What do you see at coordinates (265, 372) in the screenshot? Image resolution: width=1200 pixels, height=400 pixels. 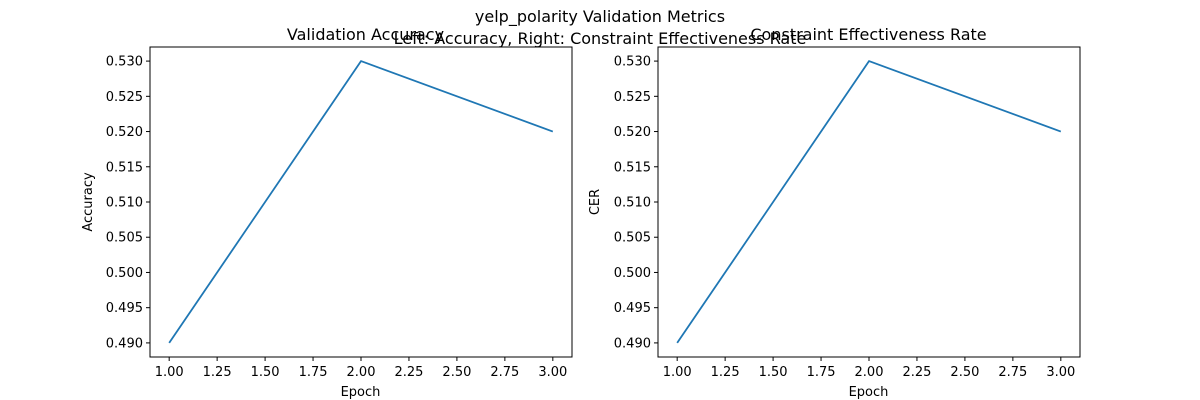 I see `left-chart-xtick-label: 1.50` at bounding box center [265, 372].